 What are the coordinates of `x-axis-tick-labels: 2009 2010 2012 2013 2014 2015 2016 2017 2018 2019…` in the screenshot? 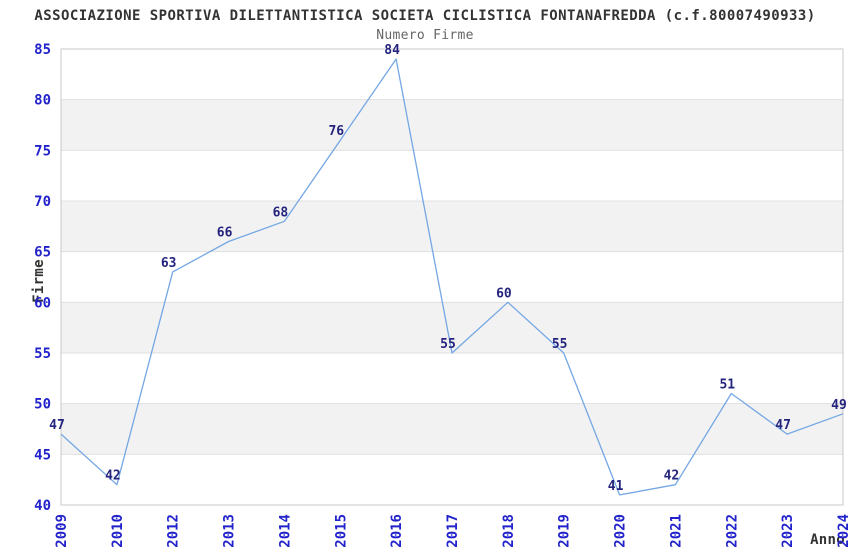 It's located at (452, 531).